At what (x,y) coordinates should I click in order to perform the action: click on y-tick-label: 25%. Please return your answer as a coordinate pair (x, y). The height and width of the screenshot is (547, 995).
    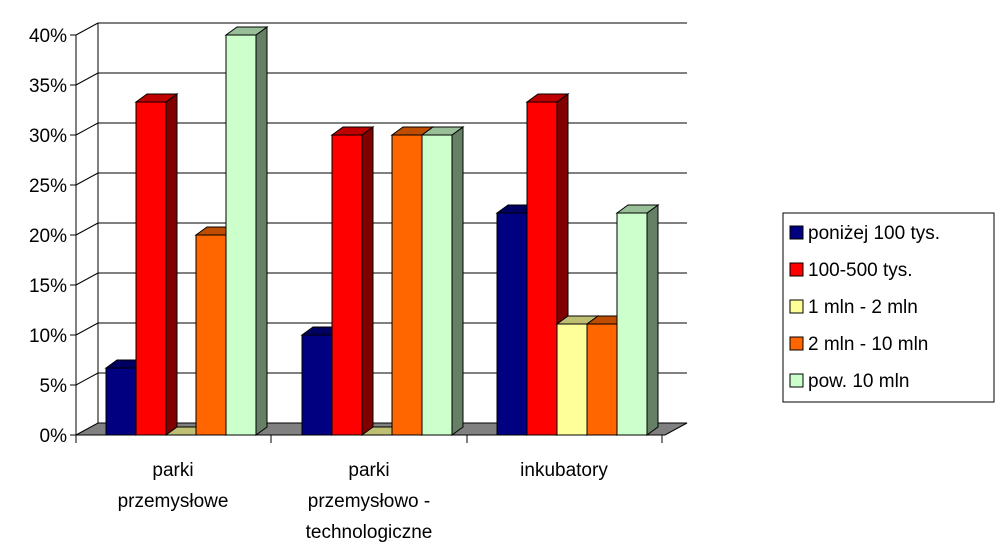
    Looking at the image, I should click on (48, 186).